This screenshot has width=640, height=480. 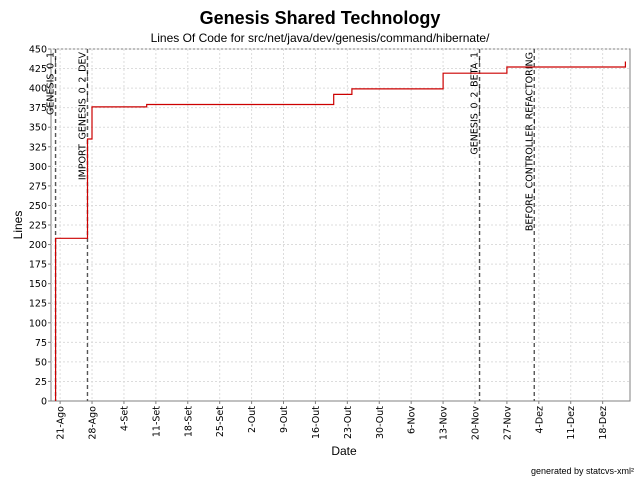 I want to click on x-tick-label: 27-Nov, so click(x=507, y=423).